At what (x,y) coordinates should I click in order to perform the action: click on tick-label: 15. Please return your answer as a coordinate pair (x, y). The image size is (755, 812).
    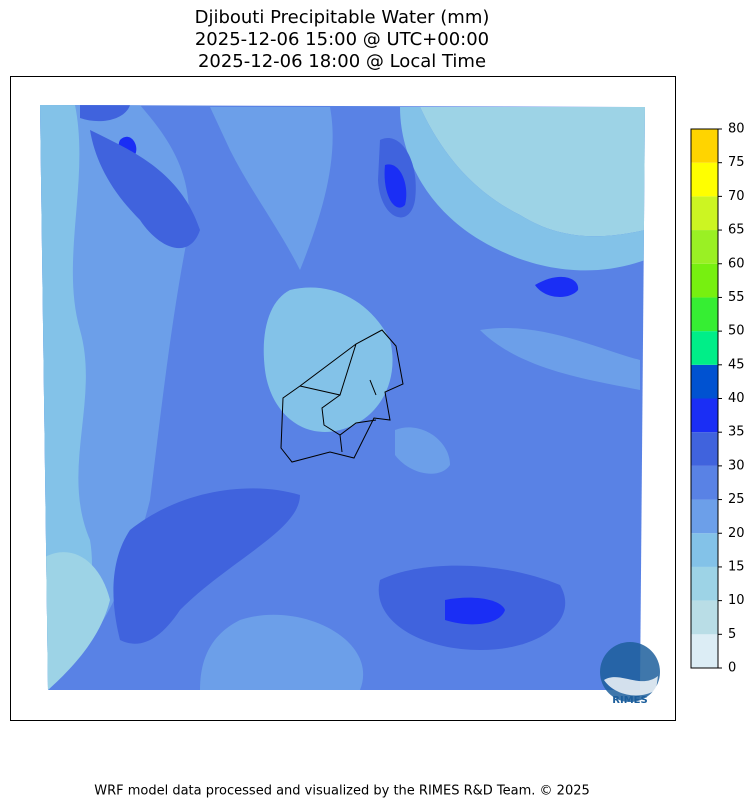
    Looking at the image, I should click on (736, 566).